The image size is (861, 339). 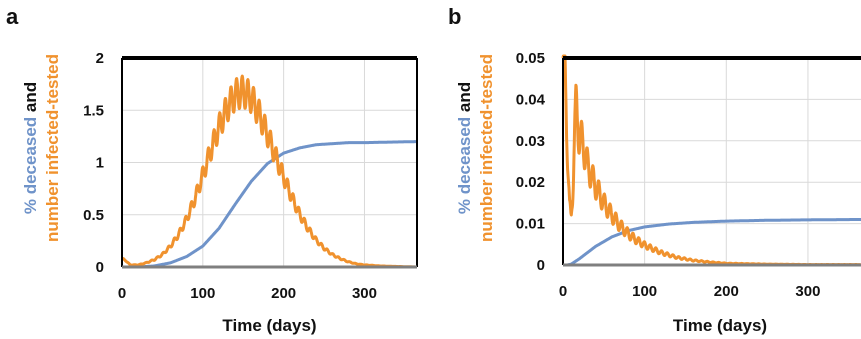 I want to click on y-tick-label: 0.5, so click(x=93, y=215).